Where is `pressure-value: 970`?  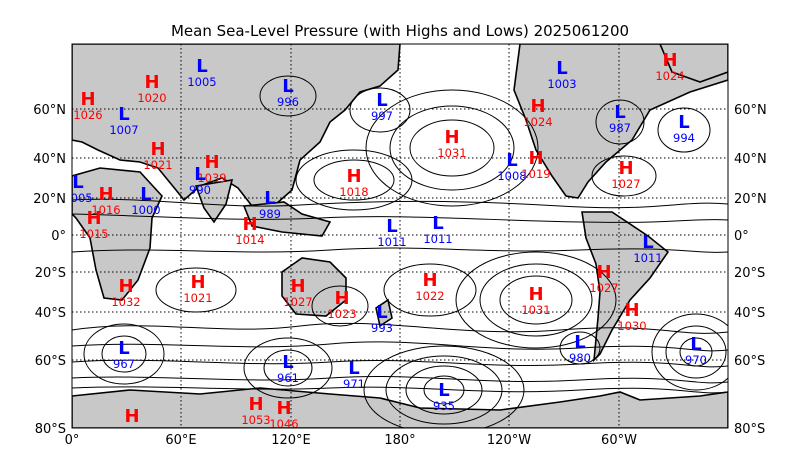
pressure-value: 970 is located at coordinates (696, 360).